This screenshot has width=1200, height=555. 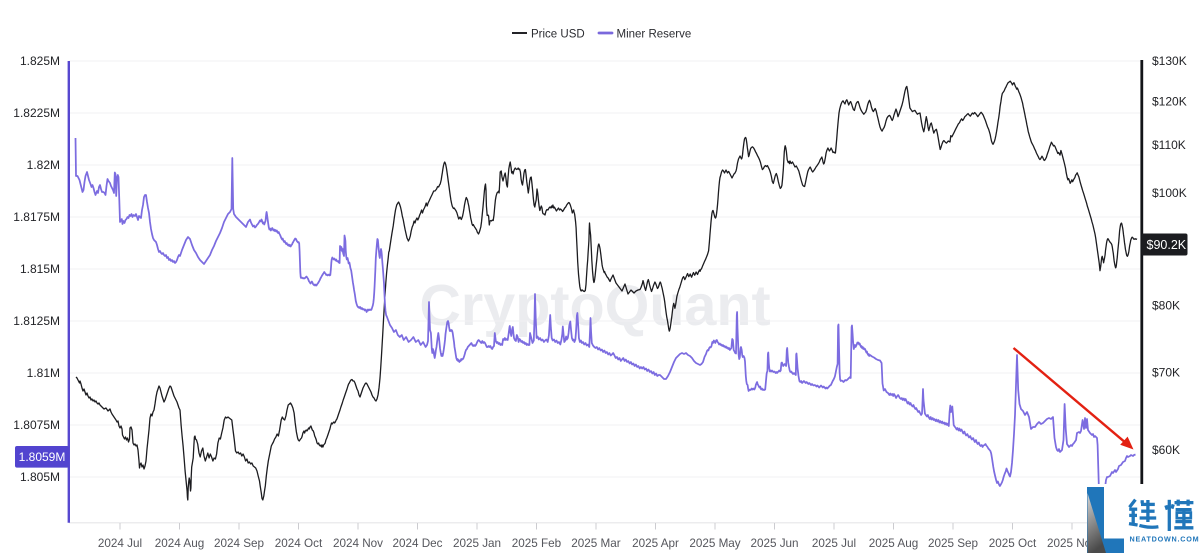 What do you see at coordinates (1013, 543) in the screenshot?
I see `svg-text: 2025 Oct` at bounding box center [1013, 543].